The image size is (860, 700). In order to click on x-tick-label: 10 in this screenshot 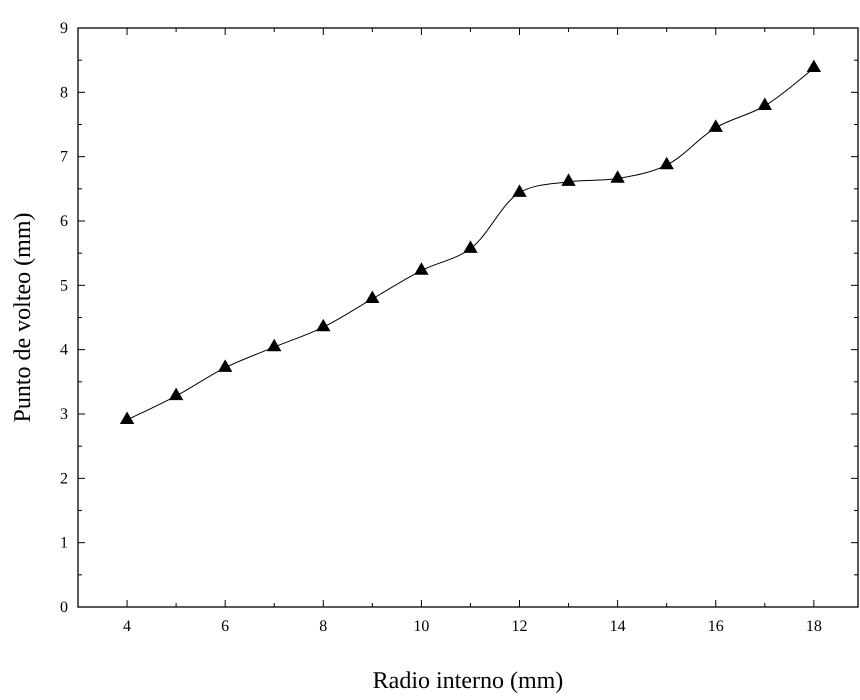, I will do `click(421, 626)`.